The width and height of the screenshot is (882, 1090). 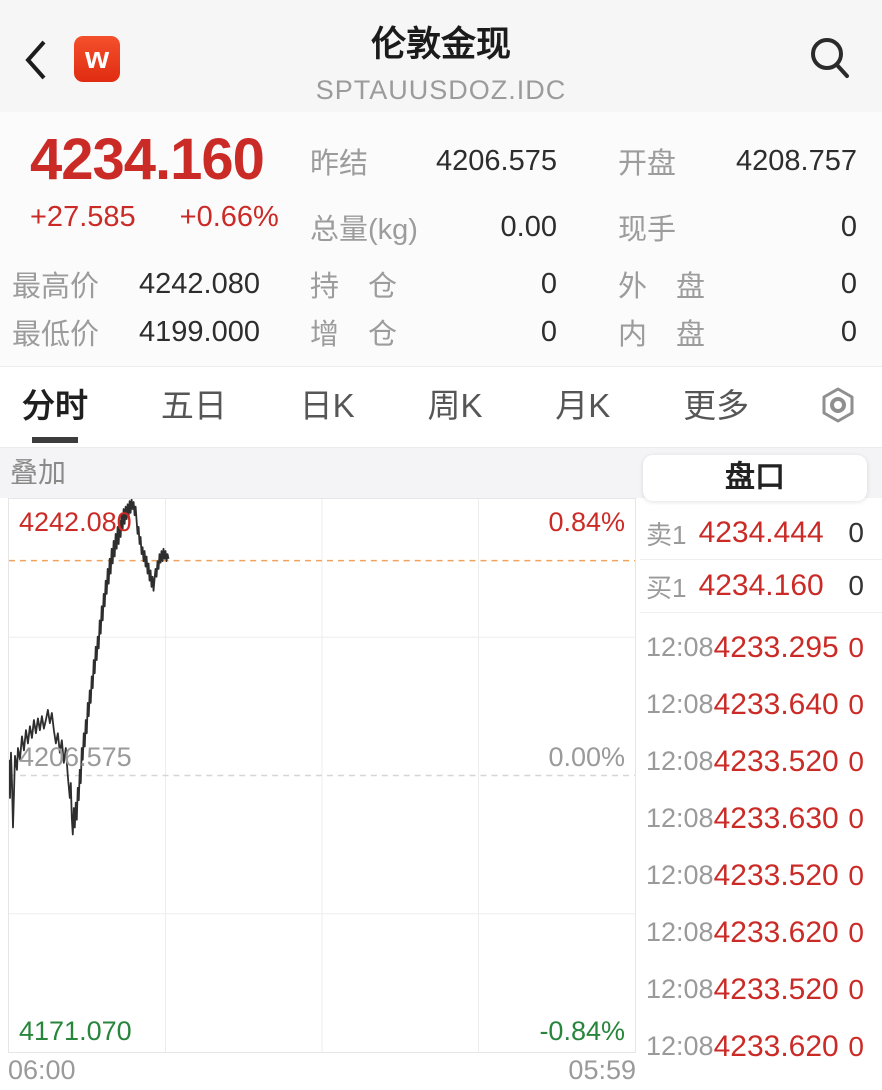 What do you see at coordinates (662, 335) in the screenshot?
I see `field-label: 内 盘` at bounding box center [662, 335].